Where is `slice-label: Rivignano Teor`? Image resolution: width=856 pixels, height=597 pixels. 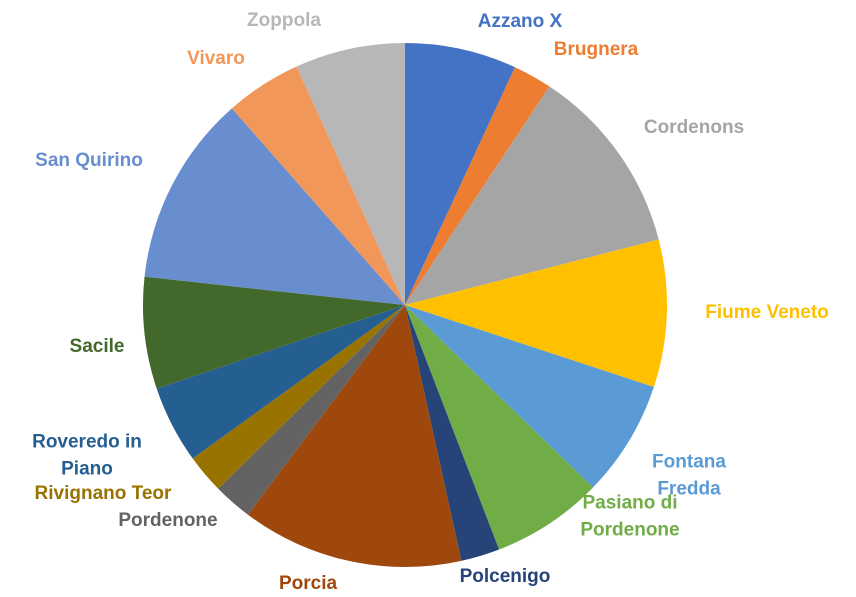
slice-label: Rivignano Teor is located at coordinates (103, 493).